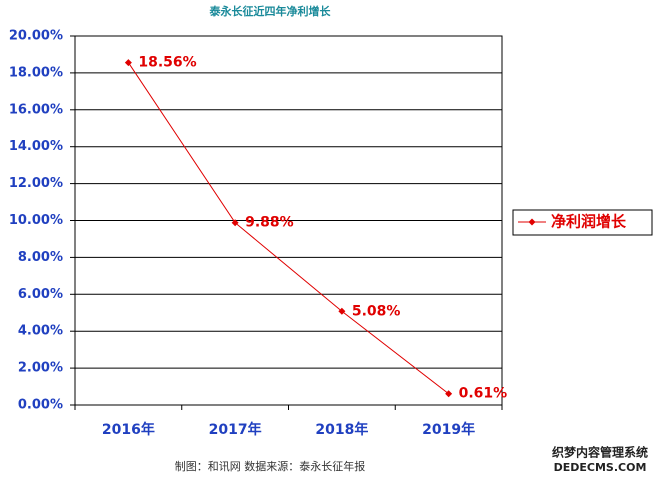 Image resolution: width=658 pixels, height=481 pixels. What do you see at coordinates (235, 429) in the screenshot?
I see `x-tick-label: 2017年` at bounding box center [235, 429].